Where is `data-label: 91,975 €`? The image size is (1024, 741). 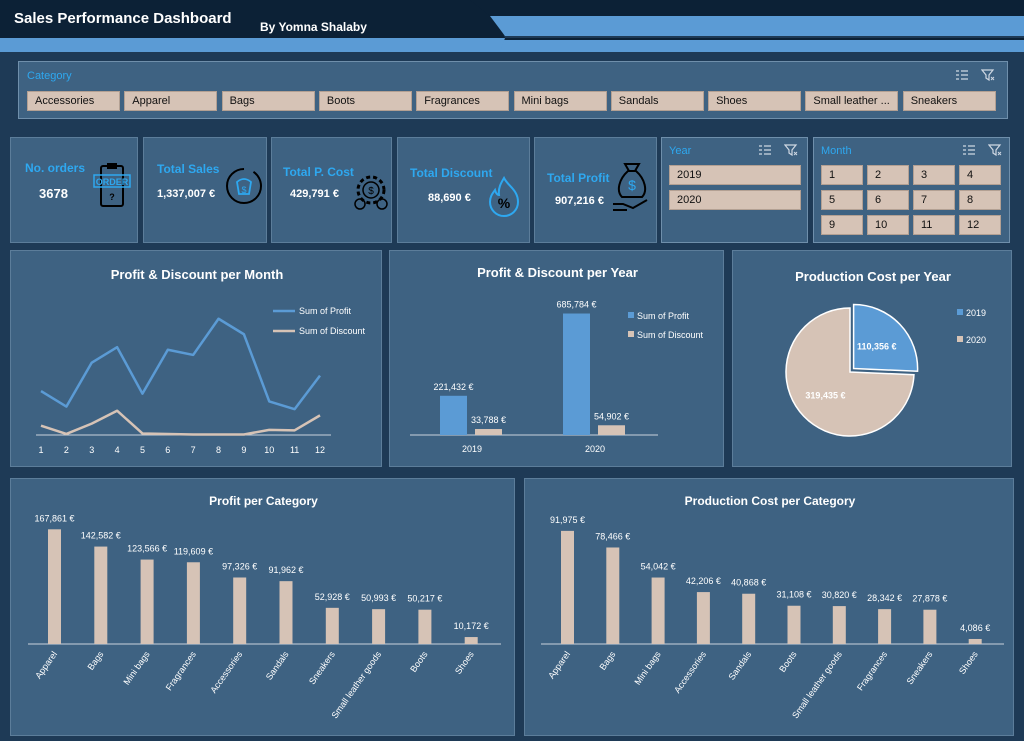
data-label: 91,975 € is located at coordinates (567, 520).